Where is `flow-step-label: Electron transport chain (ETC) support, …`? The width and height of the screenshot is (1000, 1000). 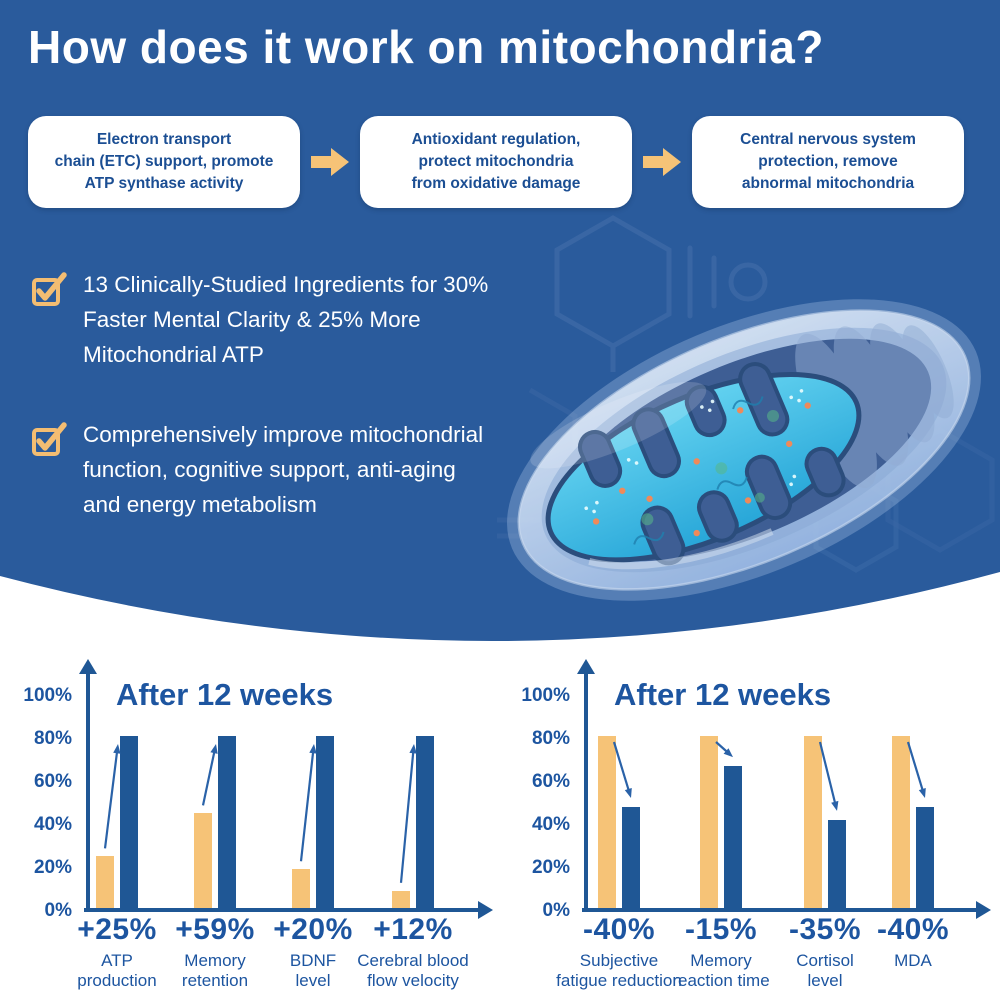
flow-step-label: Electron transport chain (ETC) support, … is located at coordinates (164, 161).